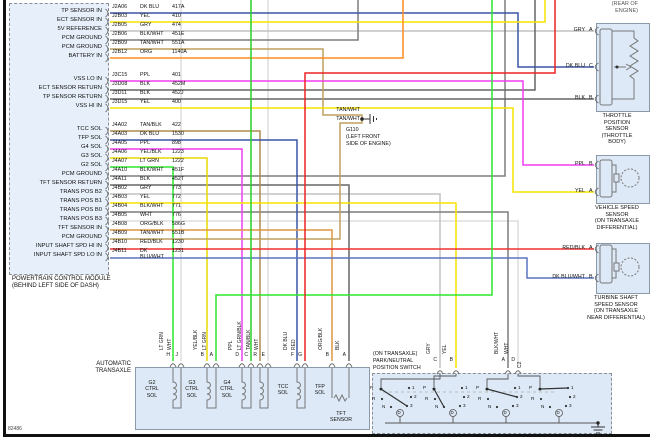 Image resolution: width=650 pixels, height=441 pixels. What do you see at coordinates (192, 389) in the screenshot?
I see `g3-solenoid-label: G3 CTRL SOL` at bounding box center [192, 389].